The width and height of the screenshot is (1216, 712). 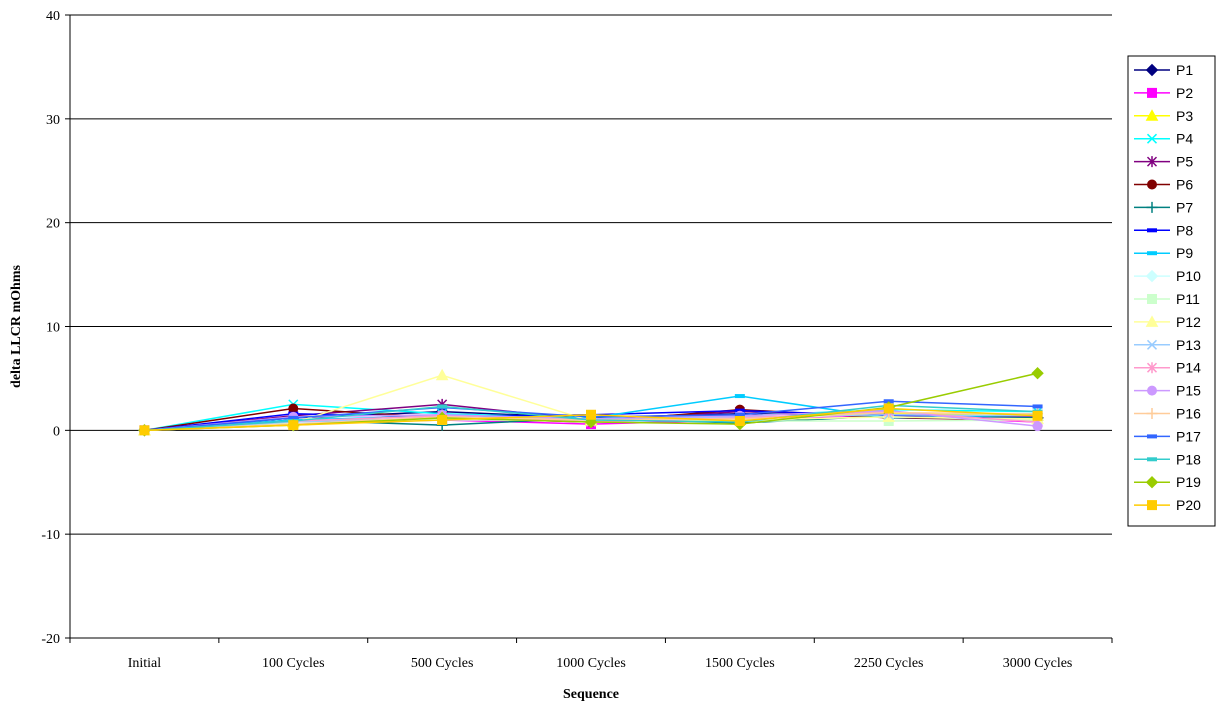 I want to click on legend-label: P1, so click(x=1184, y=70).